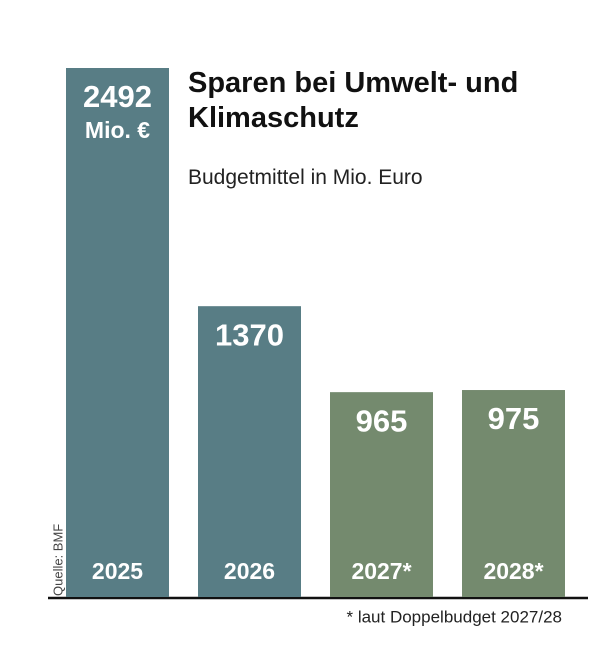 Image resolution: width=616 pixels, height=654 pixels. What do you see at coordinates (454, 616) in the screenshot?
I see `footnote: * laut Doppelbudget 2027/28` at bounding box center [454, 616].